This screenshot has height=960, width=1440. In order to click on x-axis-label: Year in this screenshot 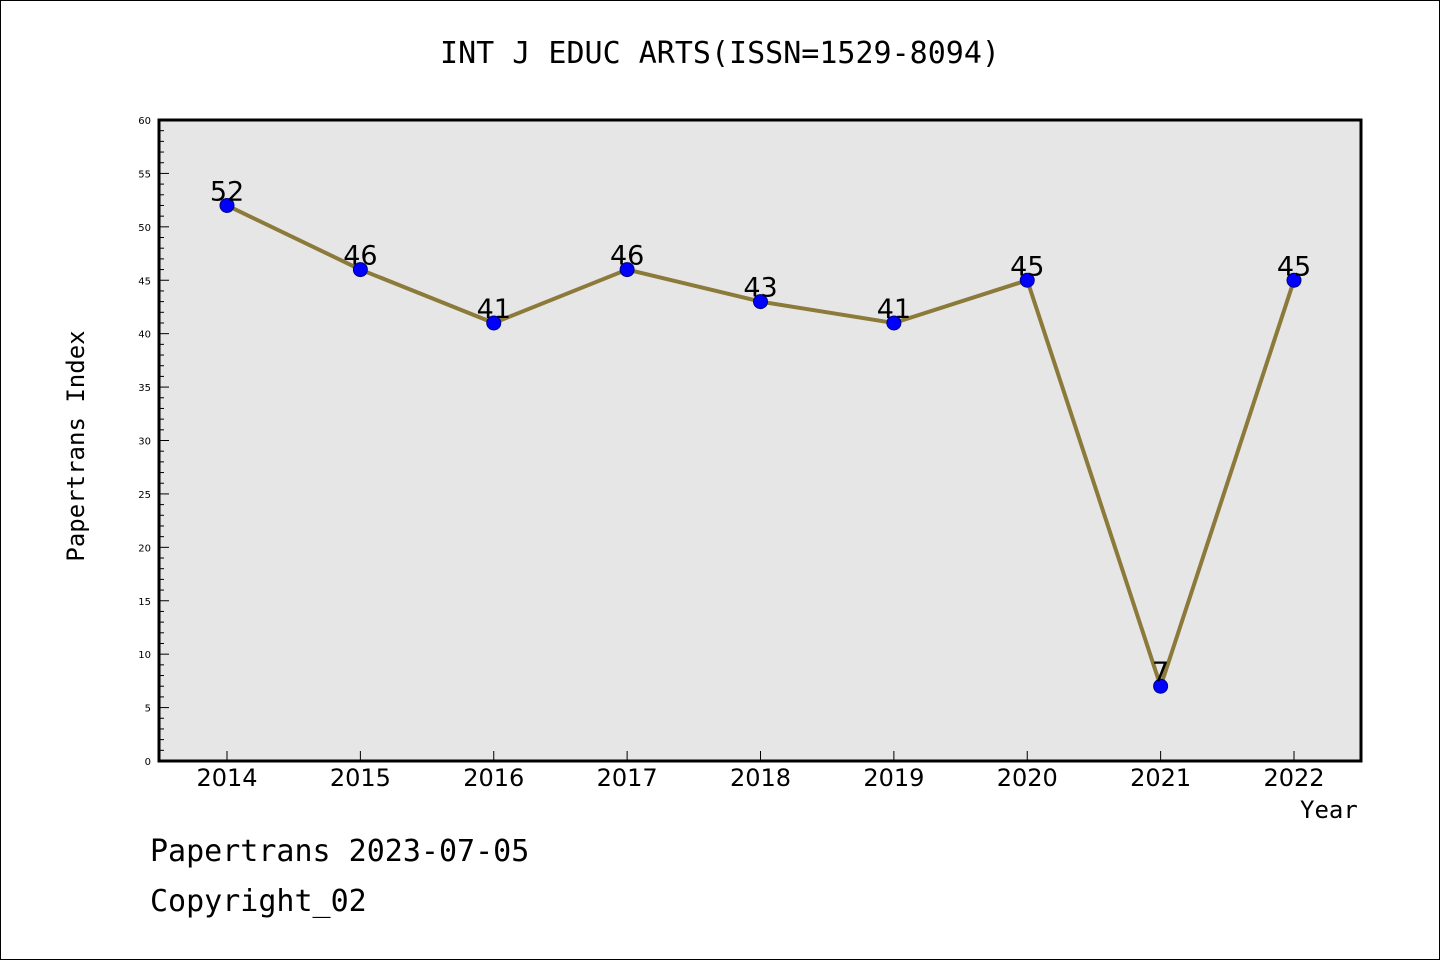, I will do `click(1329, 810)`.